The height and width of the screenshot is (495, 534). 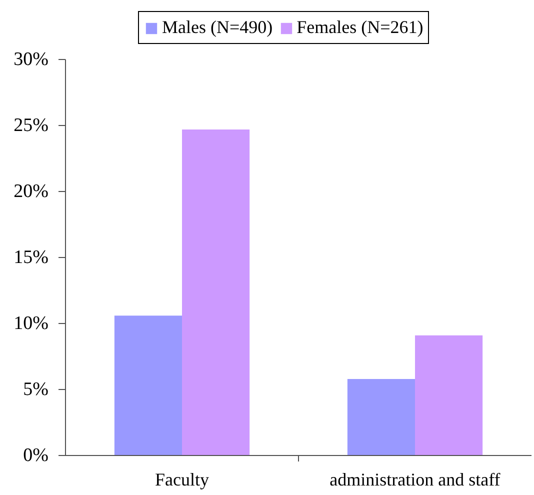 What do you see at coordinates (360, 27) in the screenshot?
I see `legend-label: Females (N=261)` at bounding box center [360, 27].